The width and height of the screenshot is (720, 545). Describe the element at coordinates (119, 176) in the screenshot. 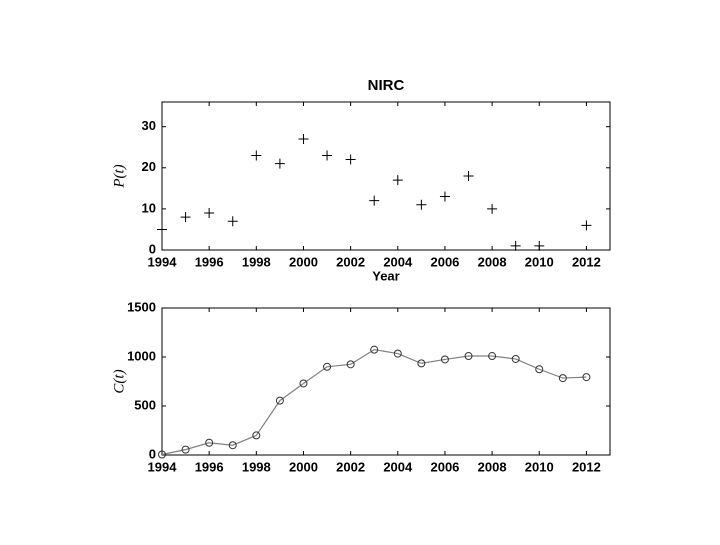

I see `y-axis-label: P(t)` at that location.